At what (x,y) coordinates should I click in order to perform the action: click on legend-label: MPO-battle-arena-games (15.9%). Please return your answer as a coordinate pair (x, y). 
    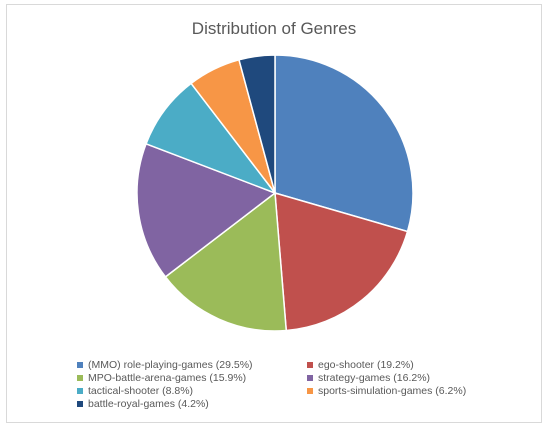
    Looking at the image, I should click on (167, 378).